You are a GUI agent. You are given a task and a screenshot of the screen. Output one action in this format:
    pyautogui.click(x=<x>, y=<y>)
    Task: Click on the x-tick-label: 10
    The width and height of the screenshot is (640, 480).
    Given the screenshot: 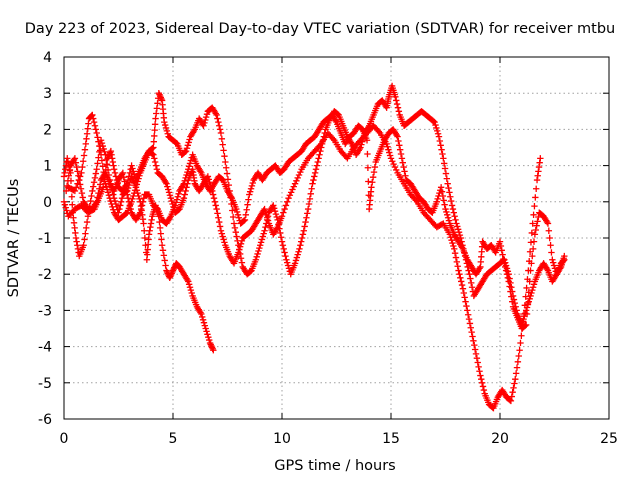 What is the action you would take?
    pyautogui.click(x=282, y=439)
    